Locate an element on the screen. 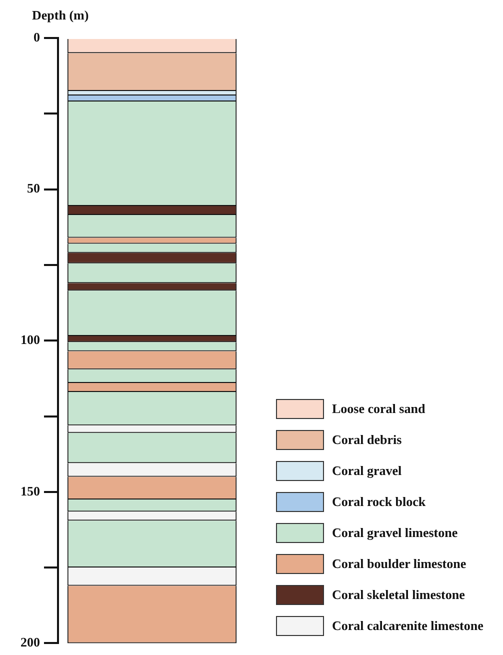 Image resolution: width=503 pixels, height=655 pixels. legend-label: Coral skeletal limestone is located at coordinates (398, 594).